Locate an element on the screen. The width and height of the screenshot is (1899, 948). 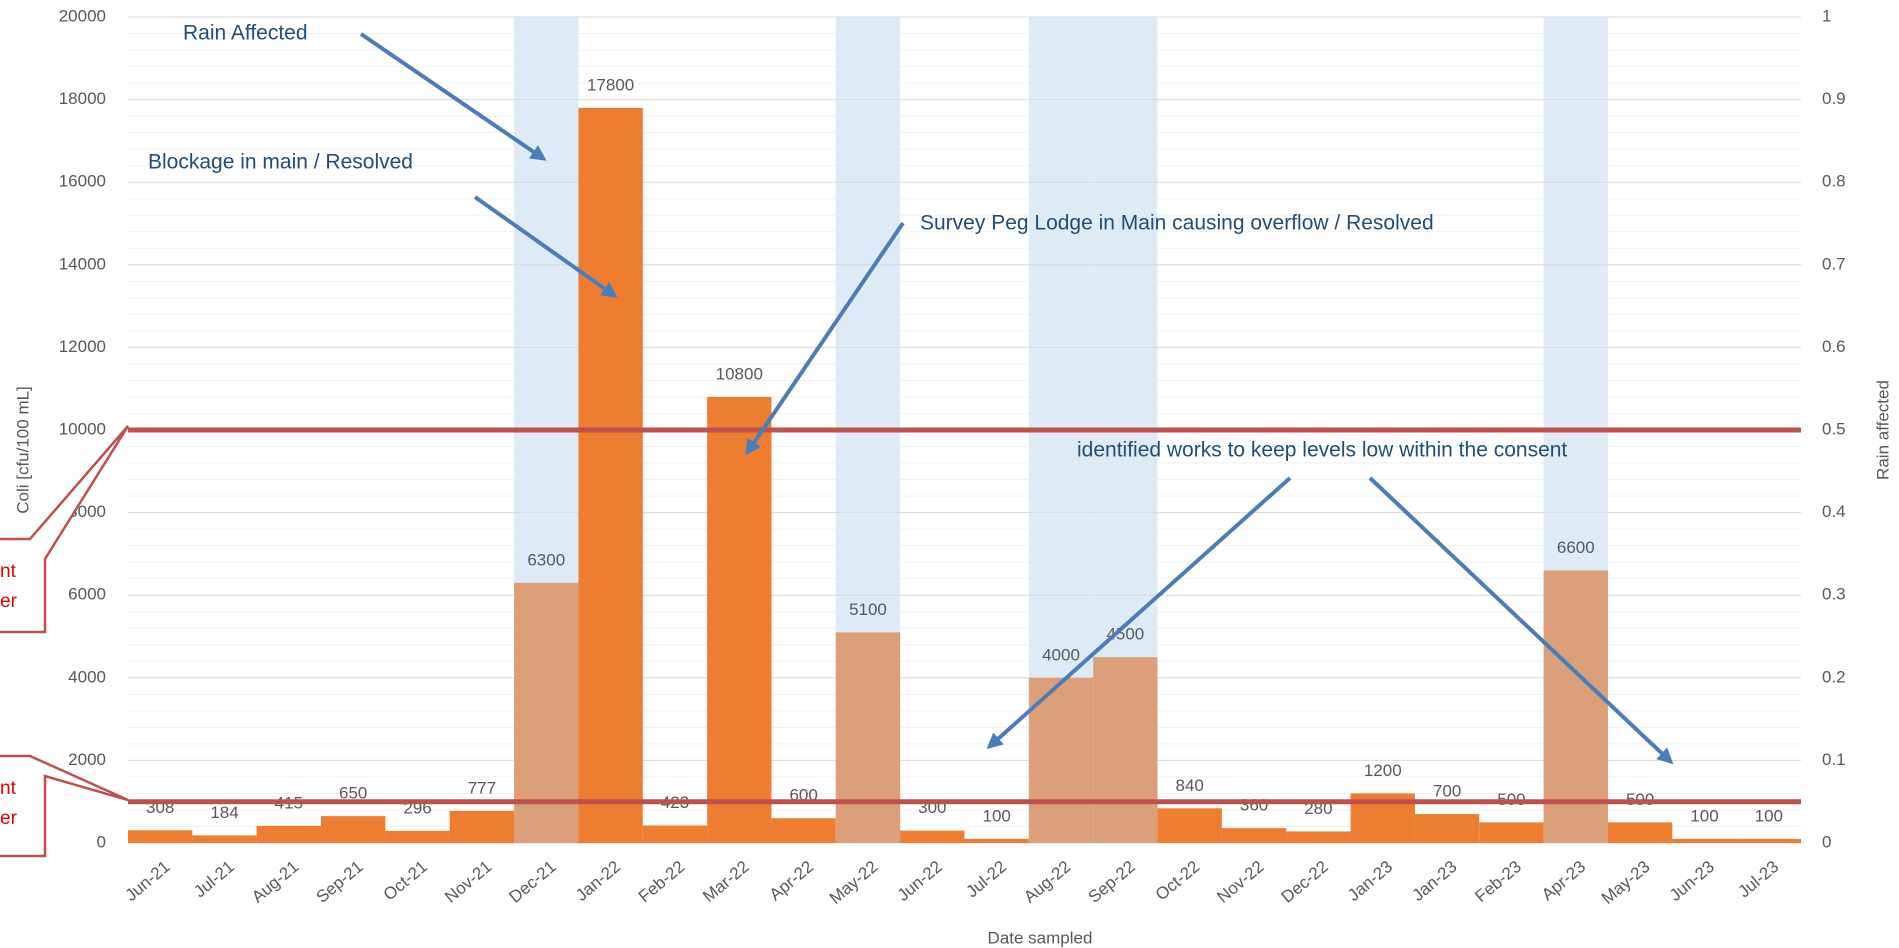
x-tick-label: Sep-21 is located at coordinates (339, 882).